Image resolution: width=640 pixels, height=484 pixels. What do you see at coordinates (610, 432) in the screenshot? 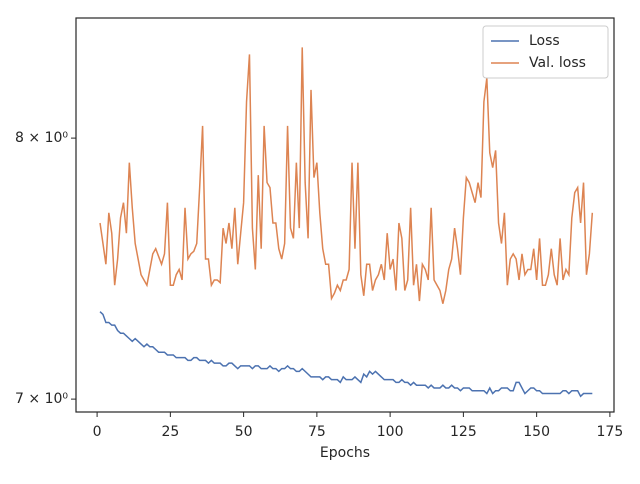
I see `x-tick-label: 175` at bounding box center [610, 432].